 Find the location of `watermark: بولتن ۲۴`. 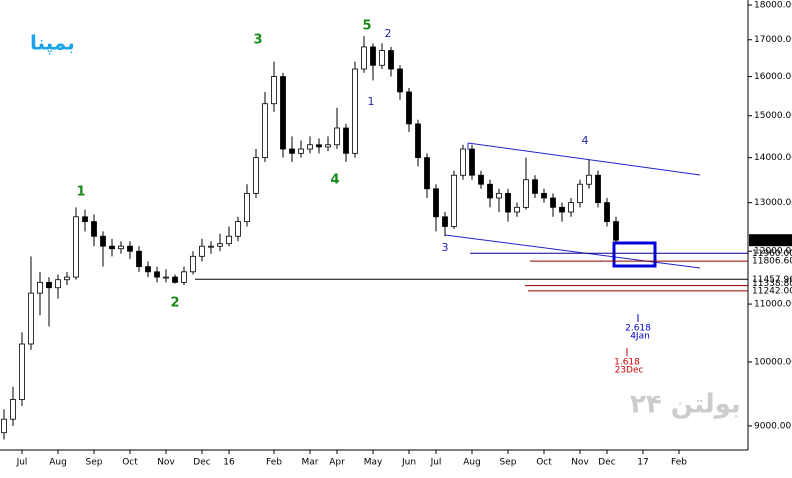

watermark: بولتن ۲۴ is located at coordinates (685, 405).